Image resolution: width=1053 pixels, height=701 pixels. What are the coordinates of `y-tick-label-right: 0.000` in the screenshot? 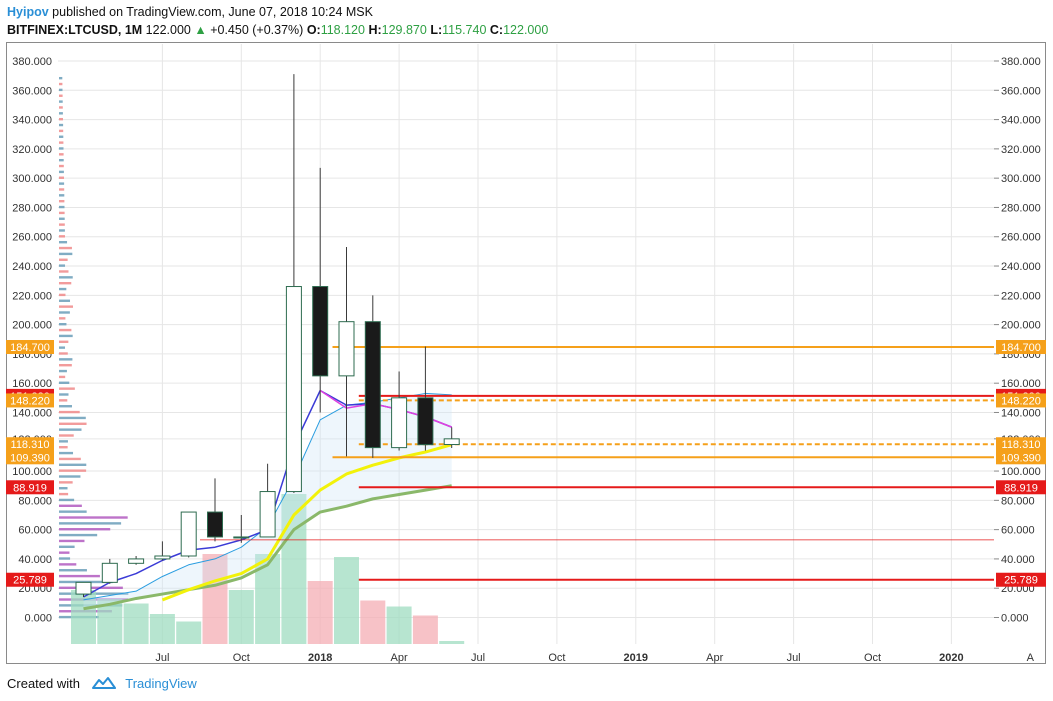 It's located at (1015, 619).